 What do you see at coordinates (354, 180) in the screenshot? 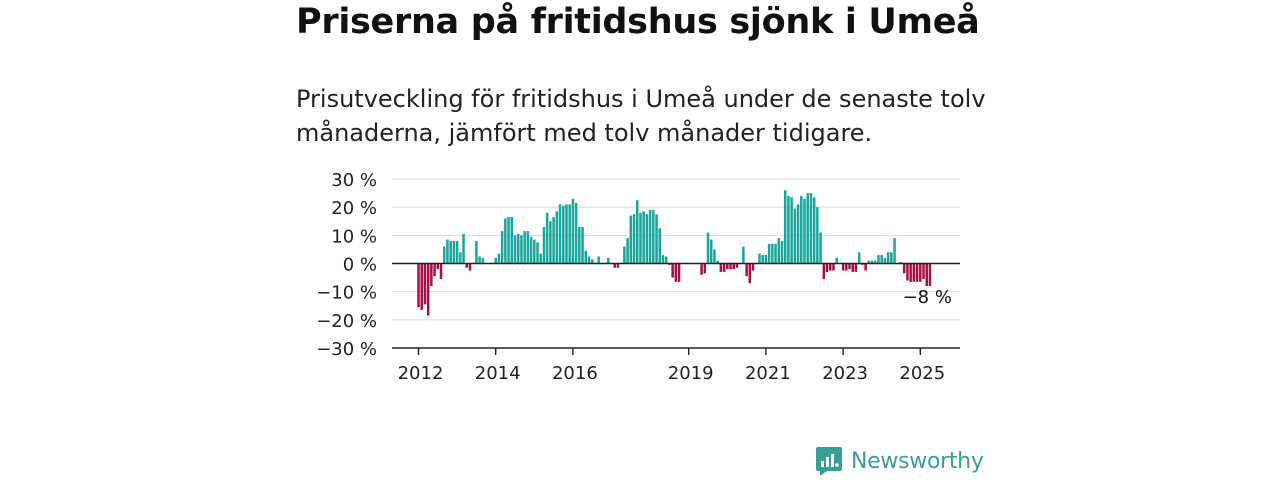
I see `y-tick-label: 30 %` at bounding box center [354, 180].